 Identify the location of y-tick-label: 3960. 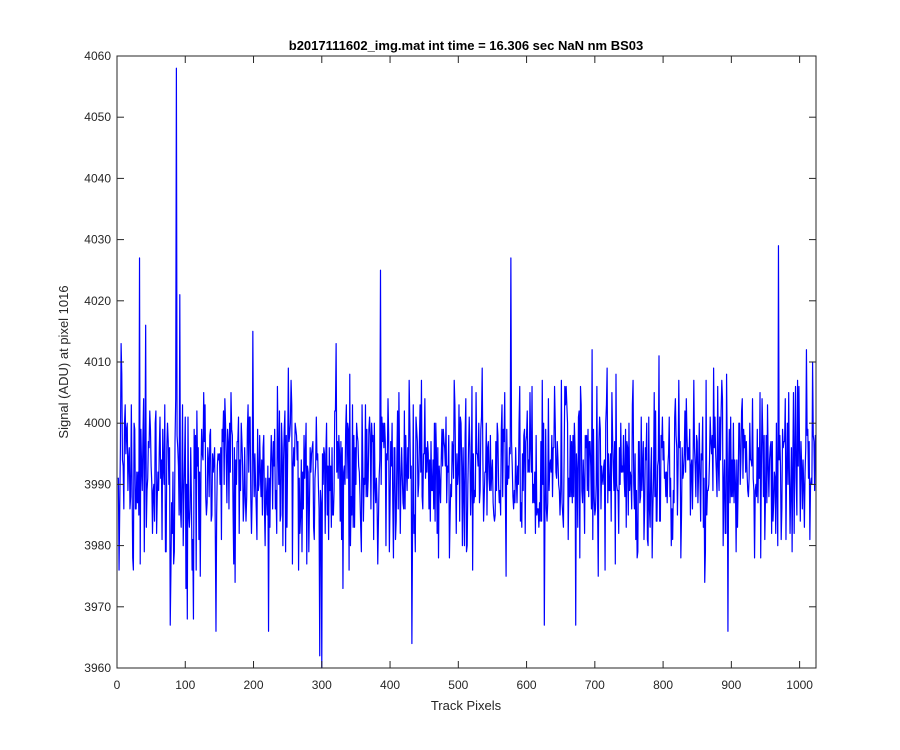
(97, 668).